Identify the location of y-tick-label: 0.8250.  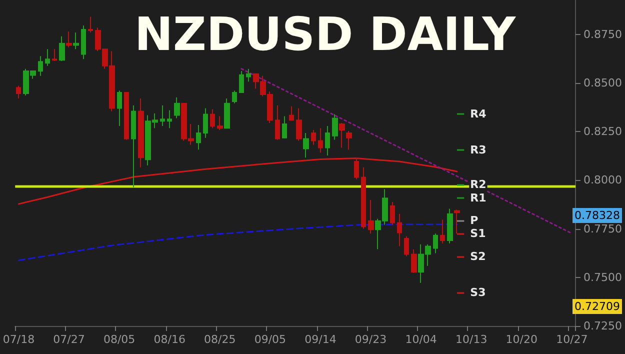
(603, 131).